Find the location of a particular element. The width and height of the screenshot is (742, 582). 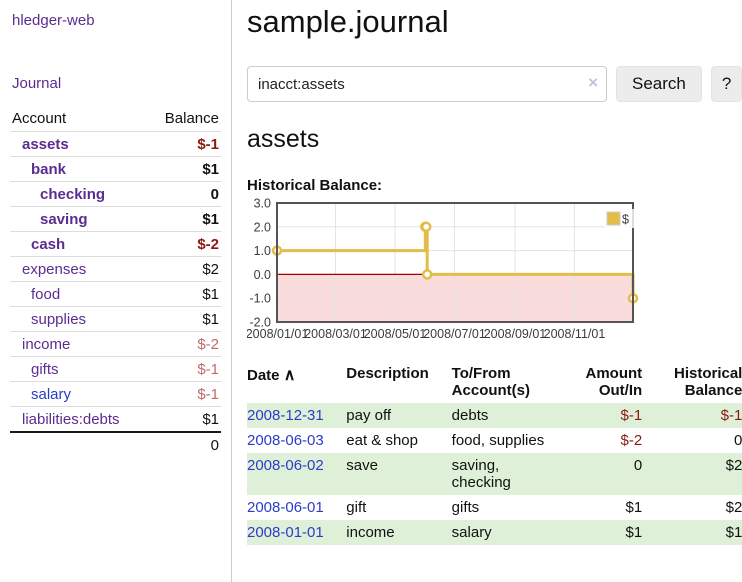

transaction-amount: $-2 is located at coordinates (631, 440).